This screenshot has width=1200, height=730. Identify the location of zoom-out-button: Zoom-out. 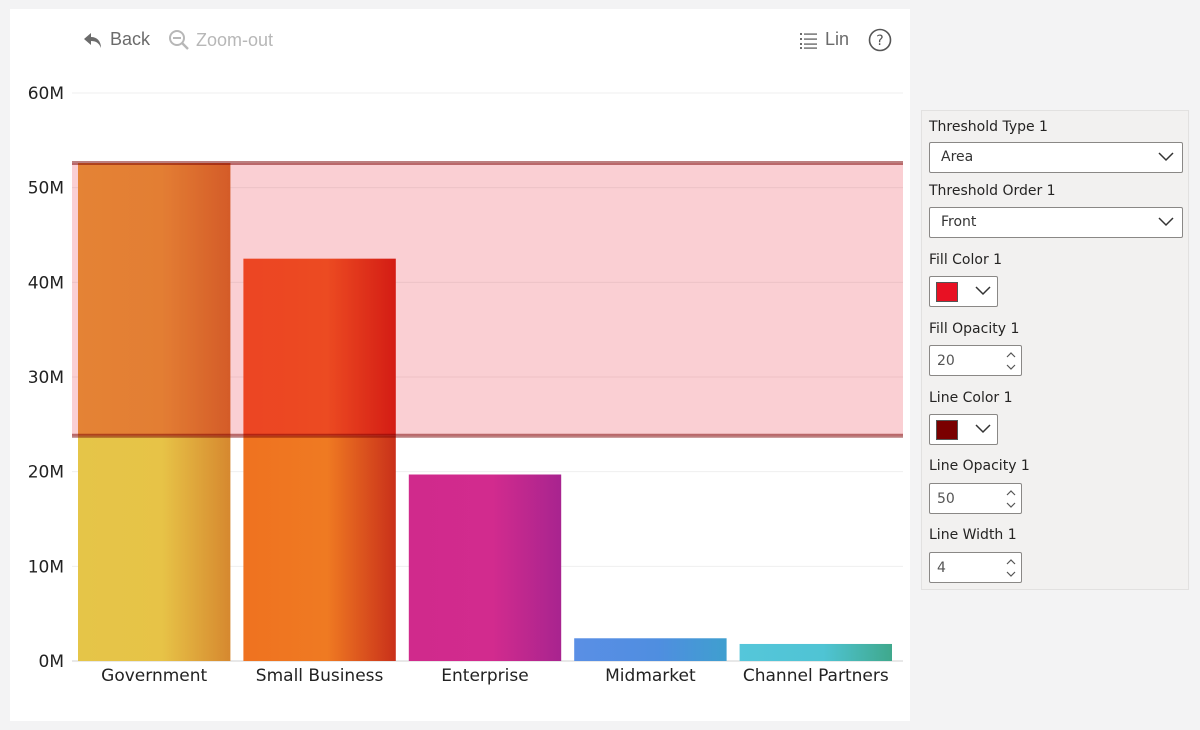
(220, 40).